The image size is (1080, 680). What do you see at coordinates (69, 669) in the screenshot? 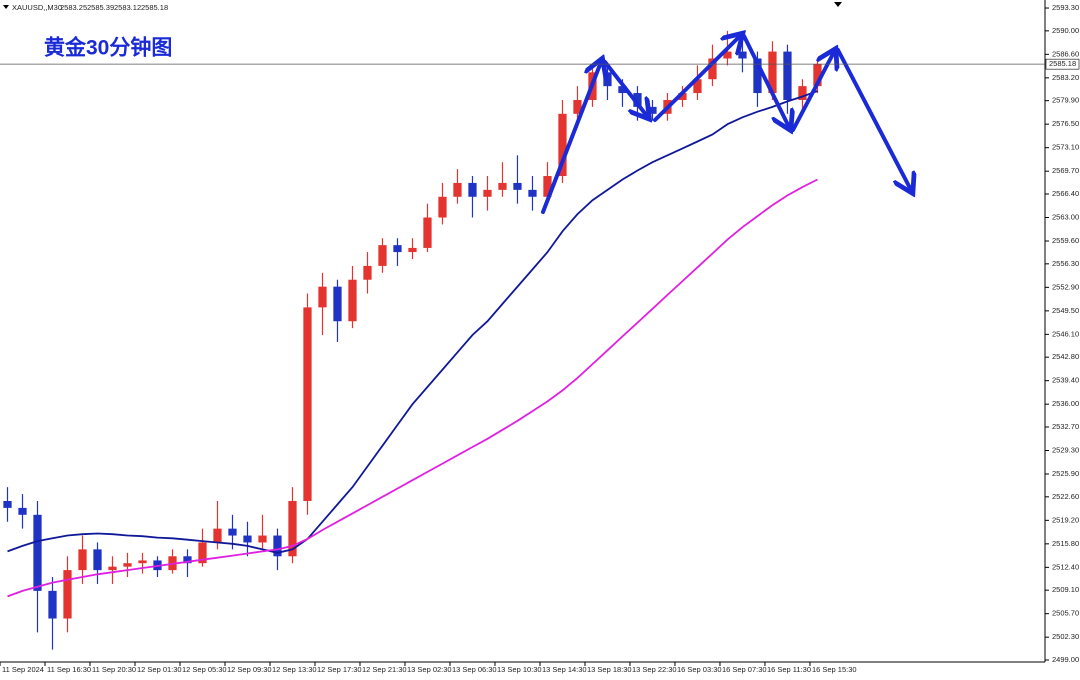
I see `x-tick-label: 11 Sep 16:30` at bounding box center [69, 669].